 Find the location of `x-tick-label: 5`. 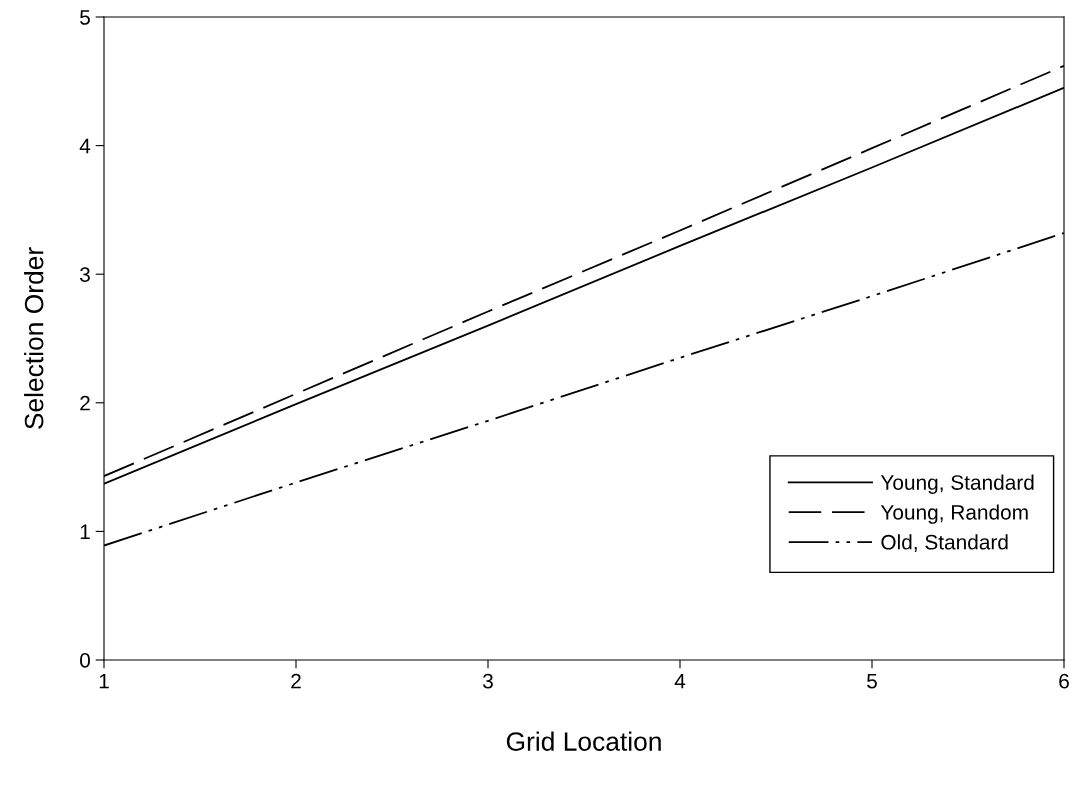

x-tick-label: 5 is located at coordinates (872, 681).